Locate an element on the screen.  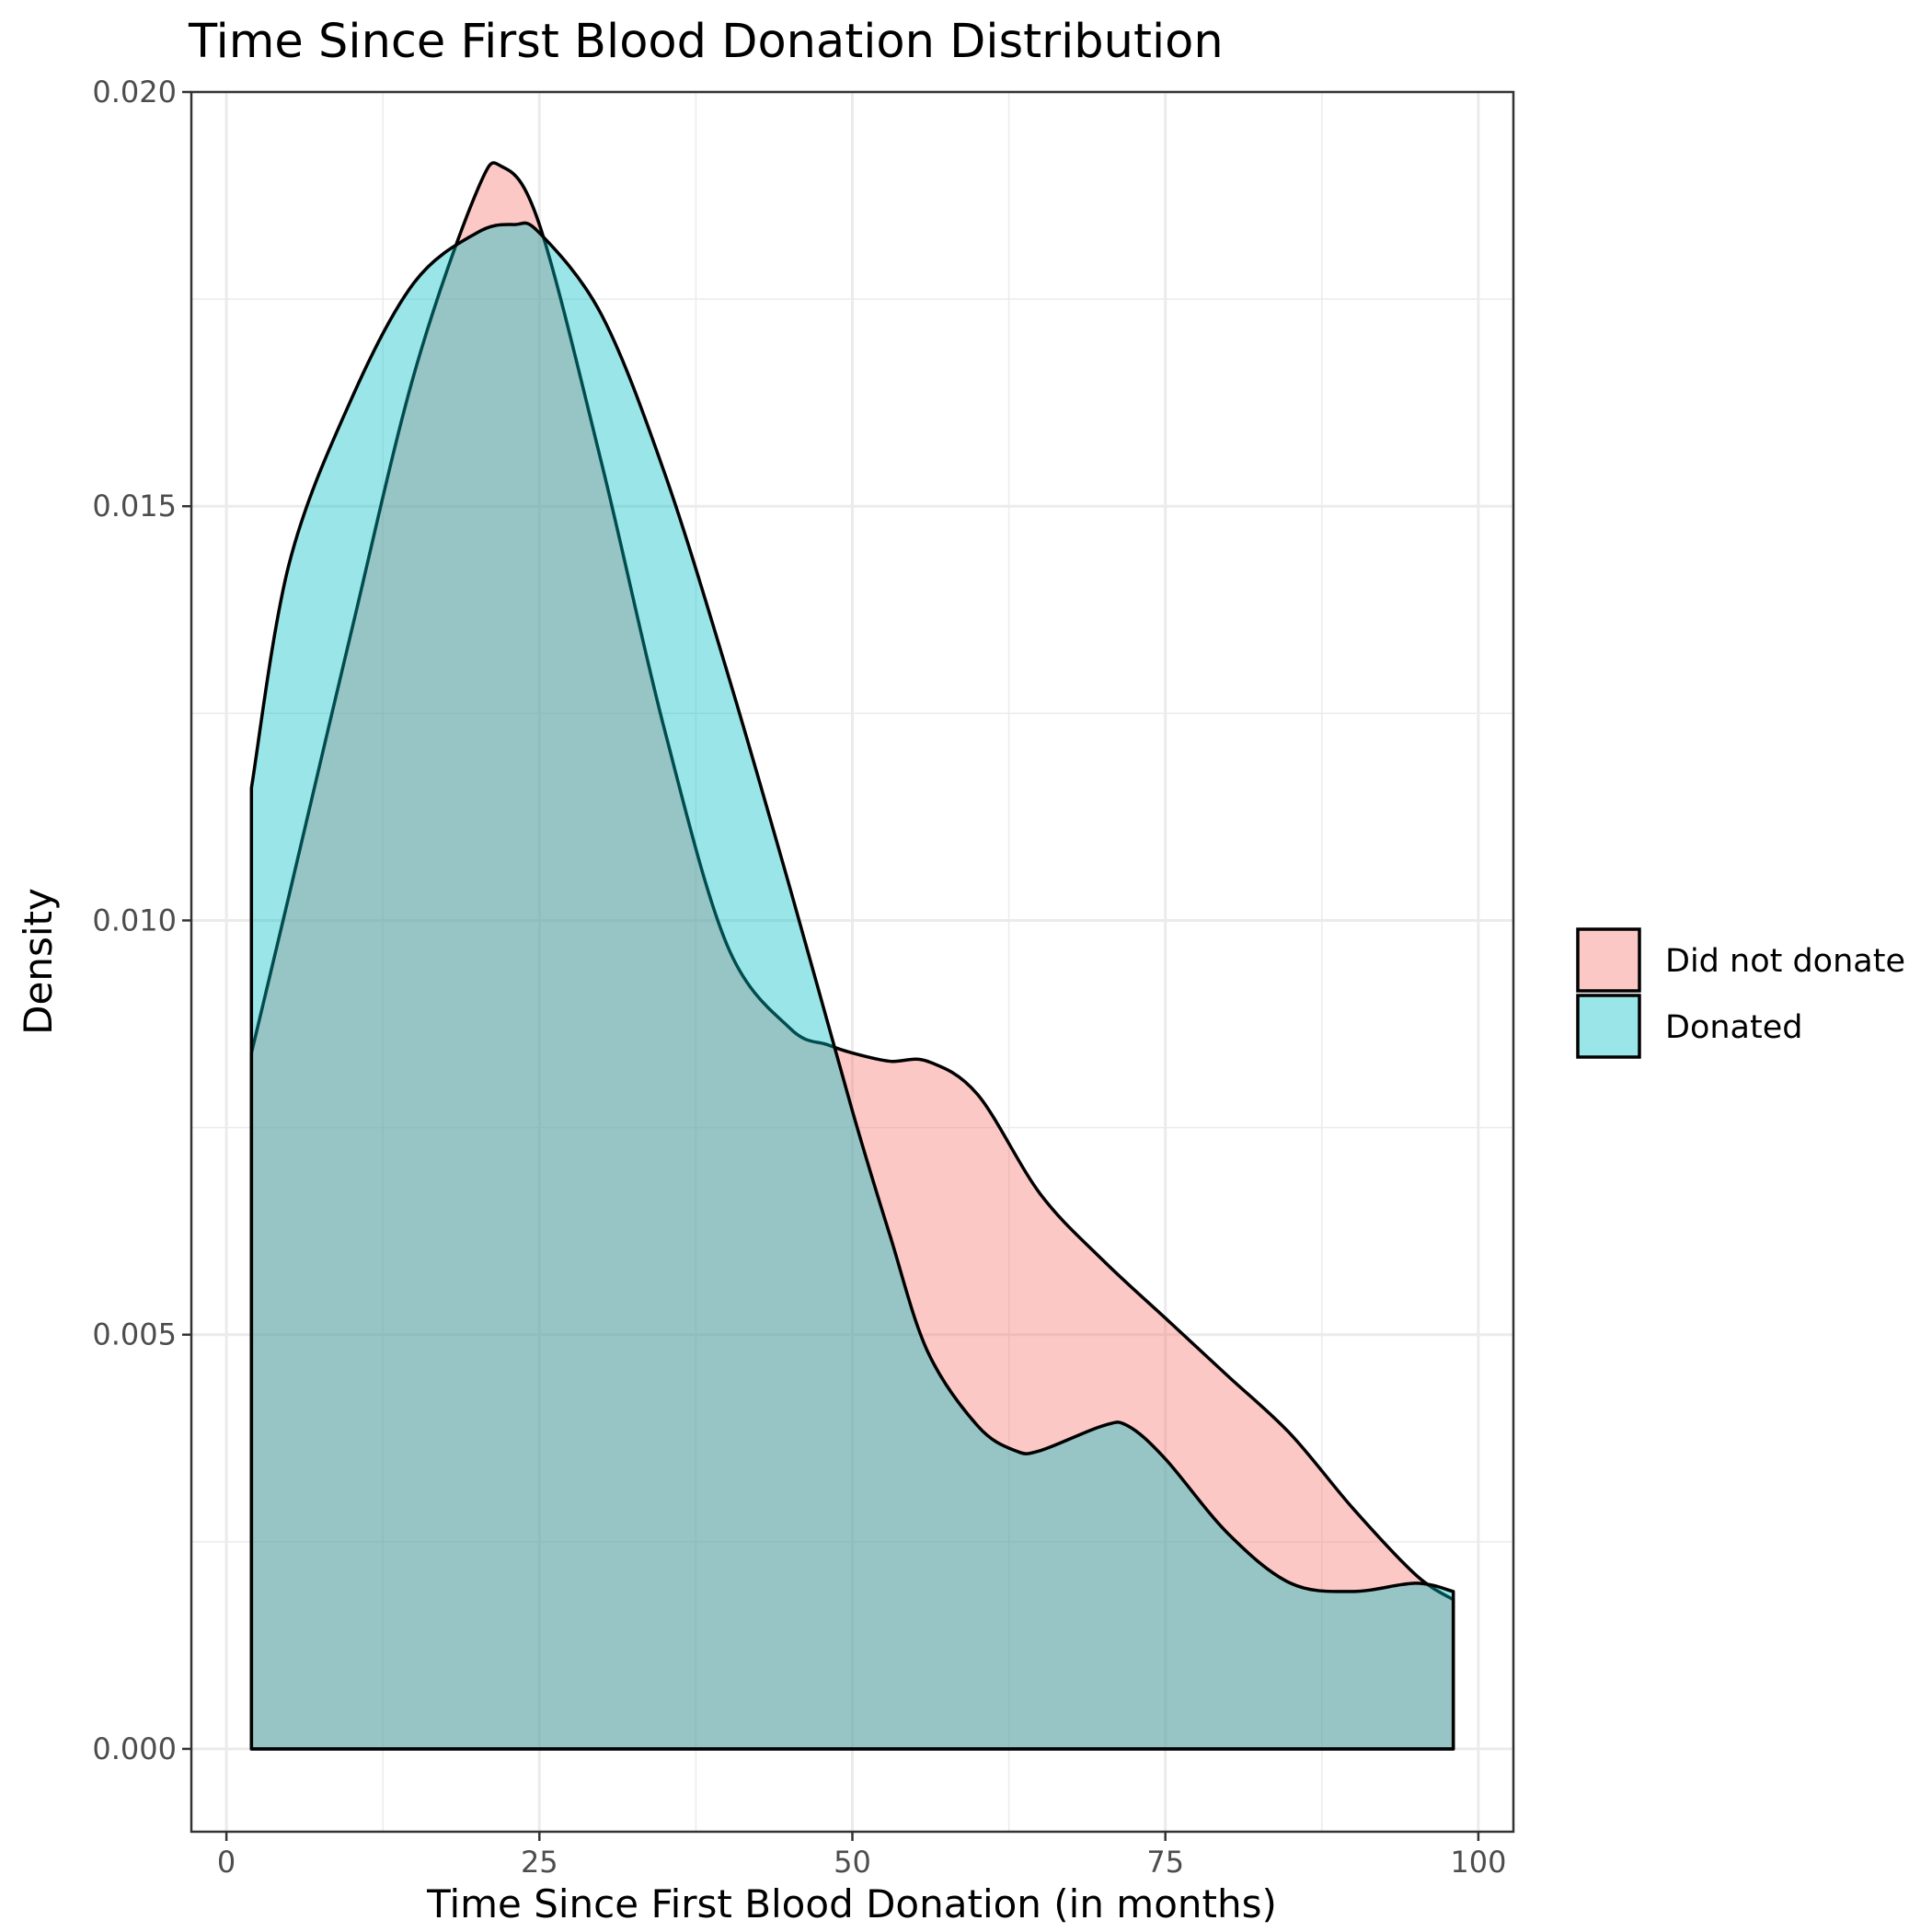
y-tick-label: 0.000 is located at coordinates (134, 1748).